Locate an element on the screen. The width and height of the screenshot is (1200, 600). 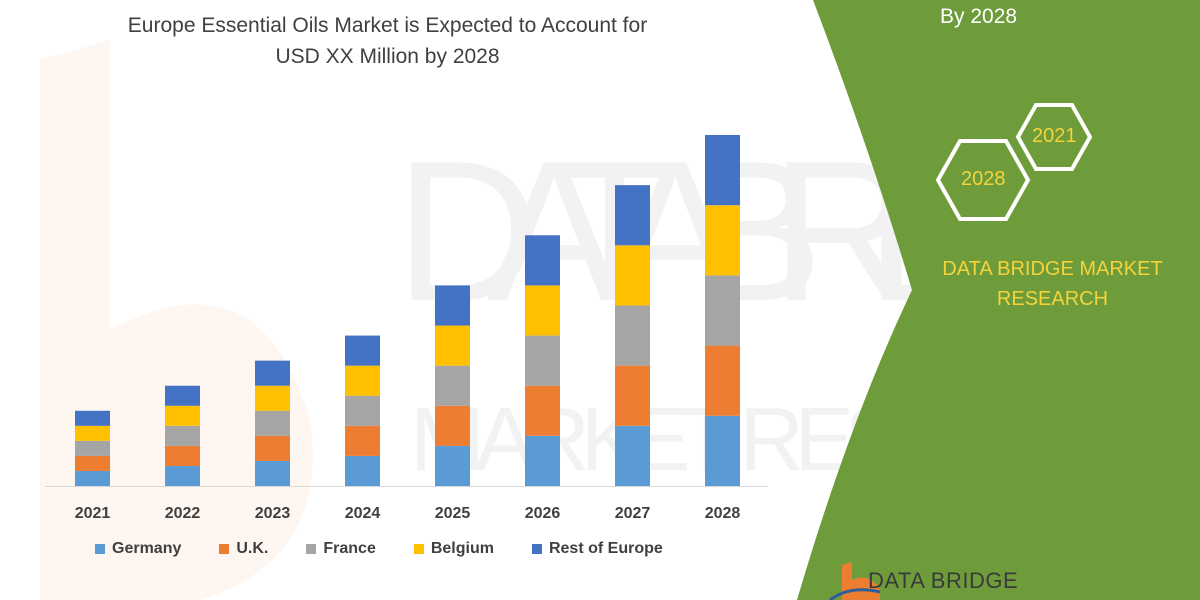
bar-segment-2023-u-k- is located at coordinates (272, 448).